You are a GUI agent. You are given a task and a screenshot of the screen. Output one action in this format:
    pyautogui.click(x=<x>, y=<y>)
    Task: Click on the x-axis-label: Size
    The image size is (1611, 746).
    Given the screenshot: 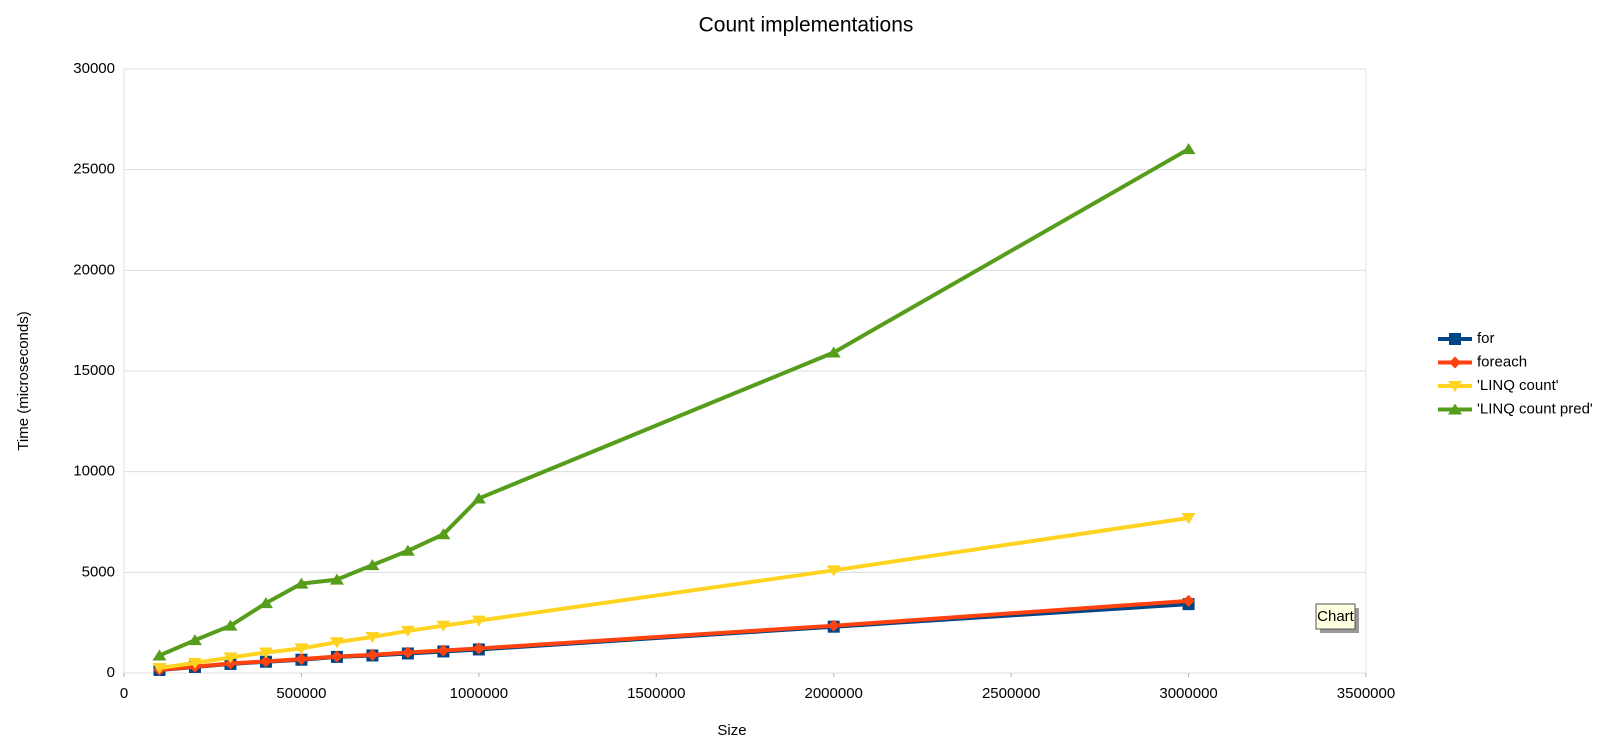 What is the action you would take?
    pyautogui.click(x=731, y=730)
    